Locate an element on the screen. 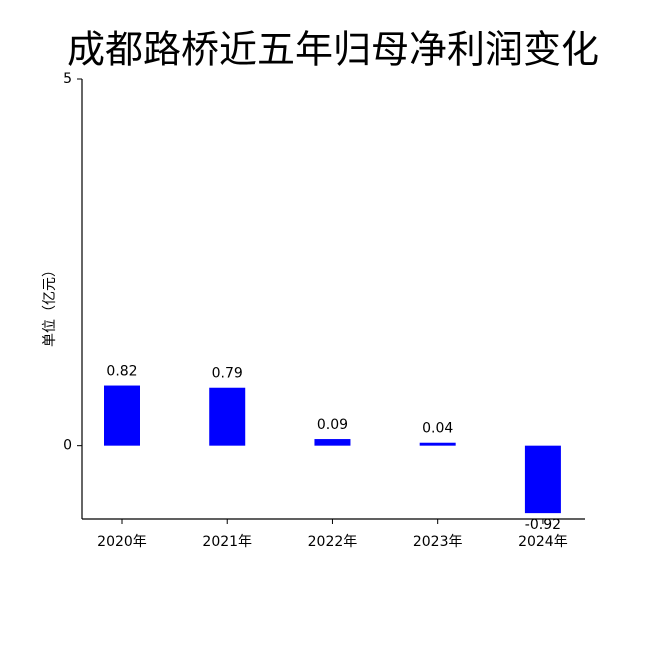  y-axis-label: 单位（亿元） is located at coordinates (50, 305).